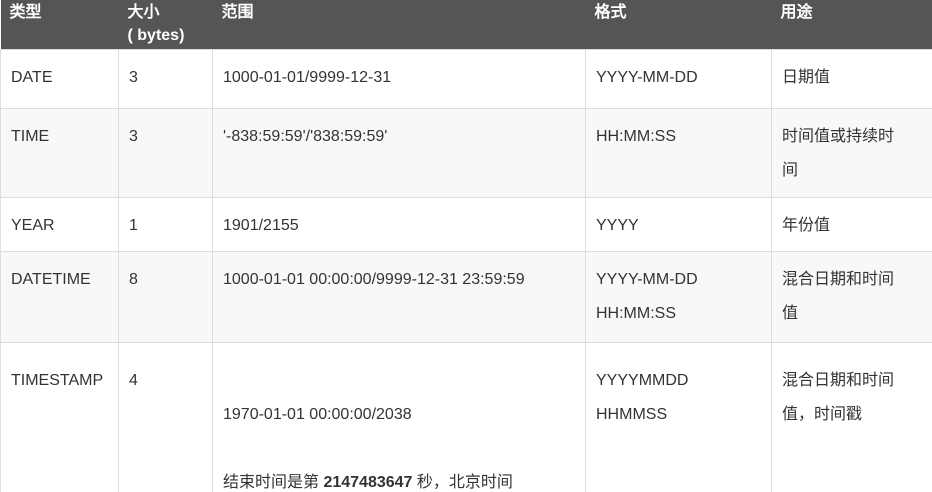  What do you see at coordinates (678, 417) in the screenshot?
I see `cell-format: YYYYMMDD HHMMSS` at bounding box center [678, 417].